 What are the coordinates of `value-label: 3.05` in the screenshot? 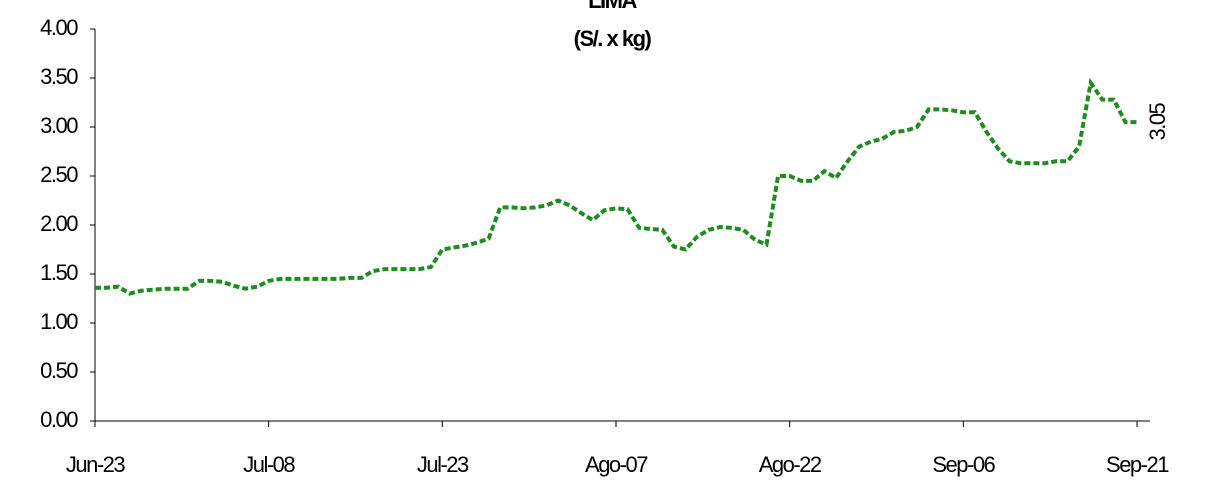 It's located at (1157, 121).